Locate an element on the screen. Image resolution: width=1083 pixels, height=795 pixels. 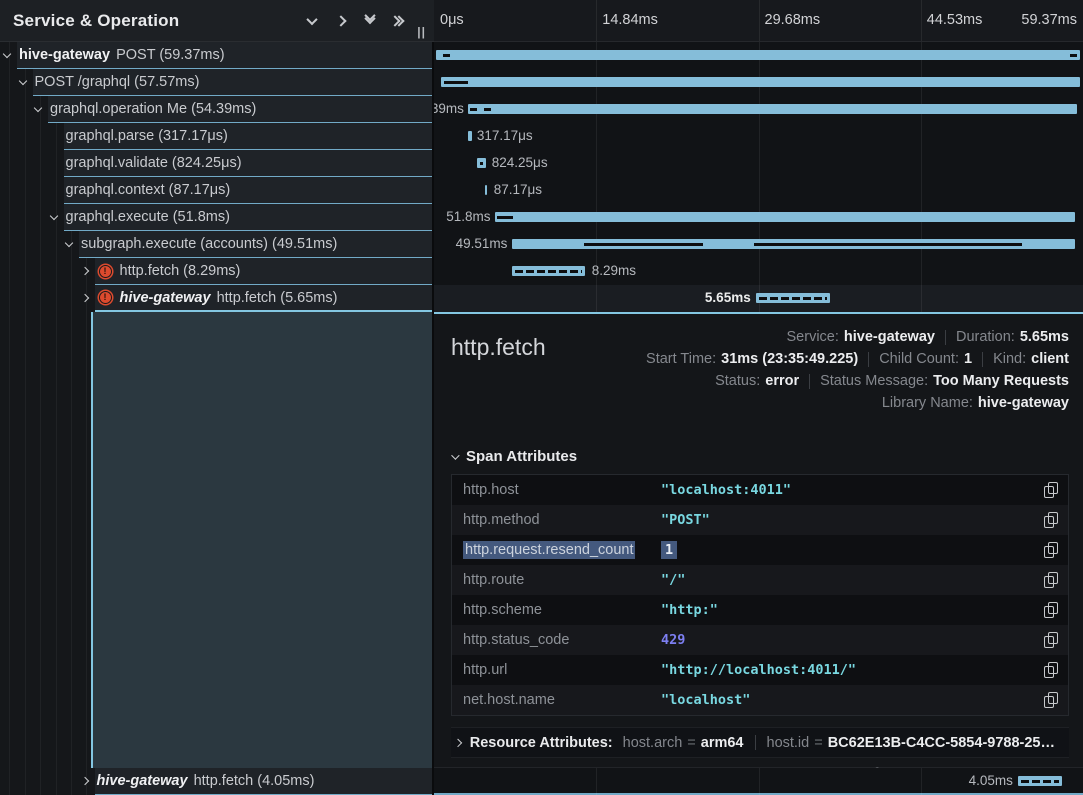
attribute-row: http.status_code 429 is located at coordinates (760, 640).